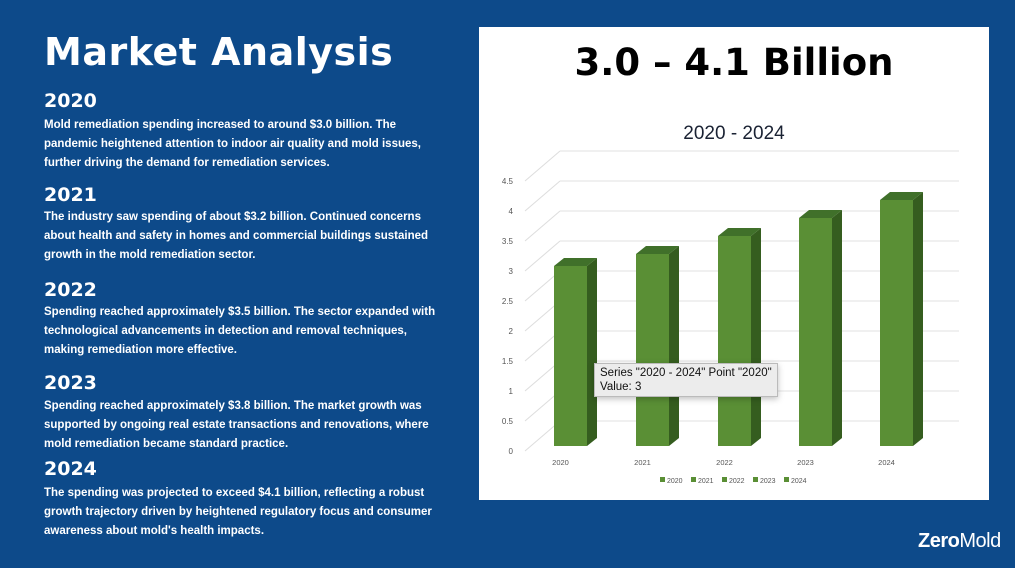  What do you see at coordinates (508, 181) in the screenshot?
I see `y-tick-label: 4.5` at bounding box center [508, 181].